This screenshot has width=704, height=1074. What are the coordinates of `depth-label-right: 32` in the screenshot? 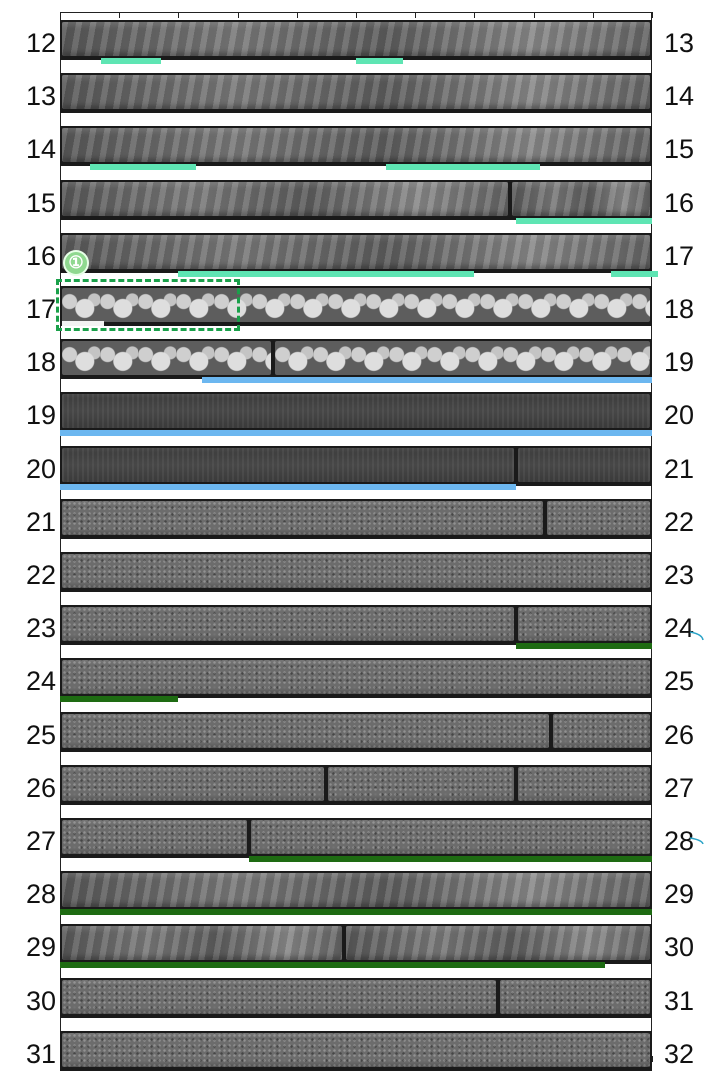 It's located at (679, 1054).